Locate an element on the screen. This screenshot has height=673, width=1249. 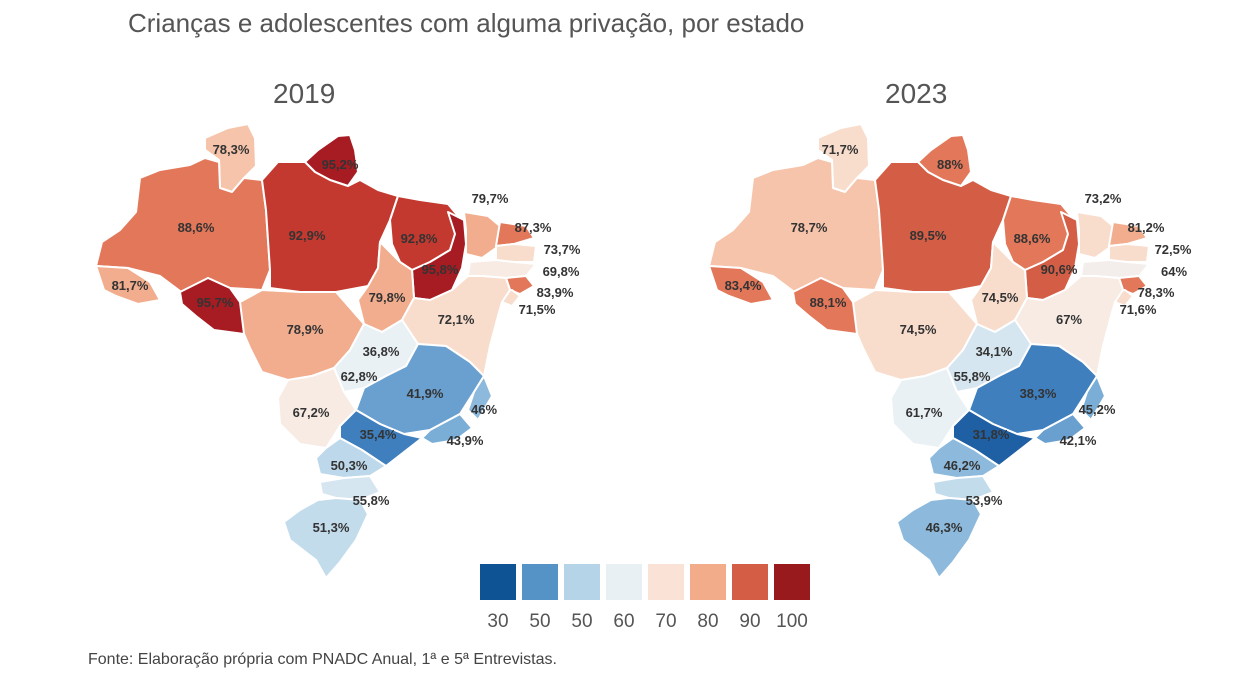
state-value-label-2023-21: 61,7% is located at coordinates (924, 412).